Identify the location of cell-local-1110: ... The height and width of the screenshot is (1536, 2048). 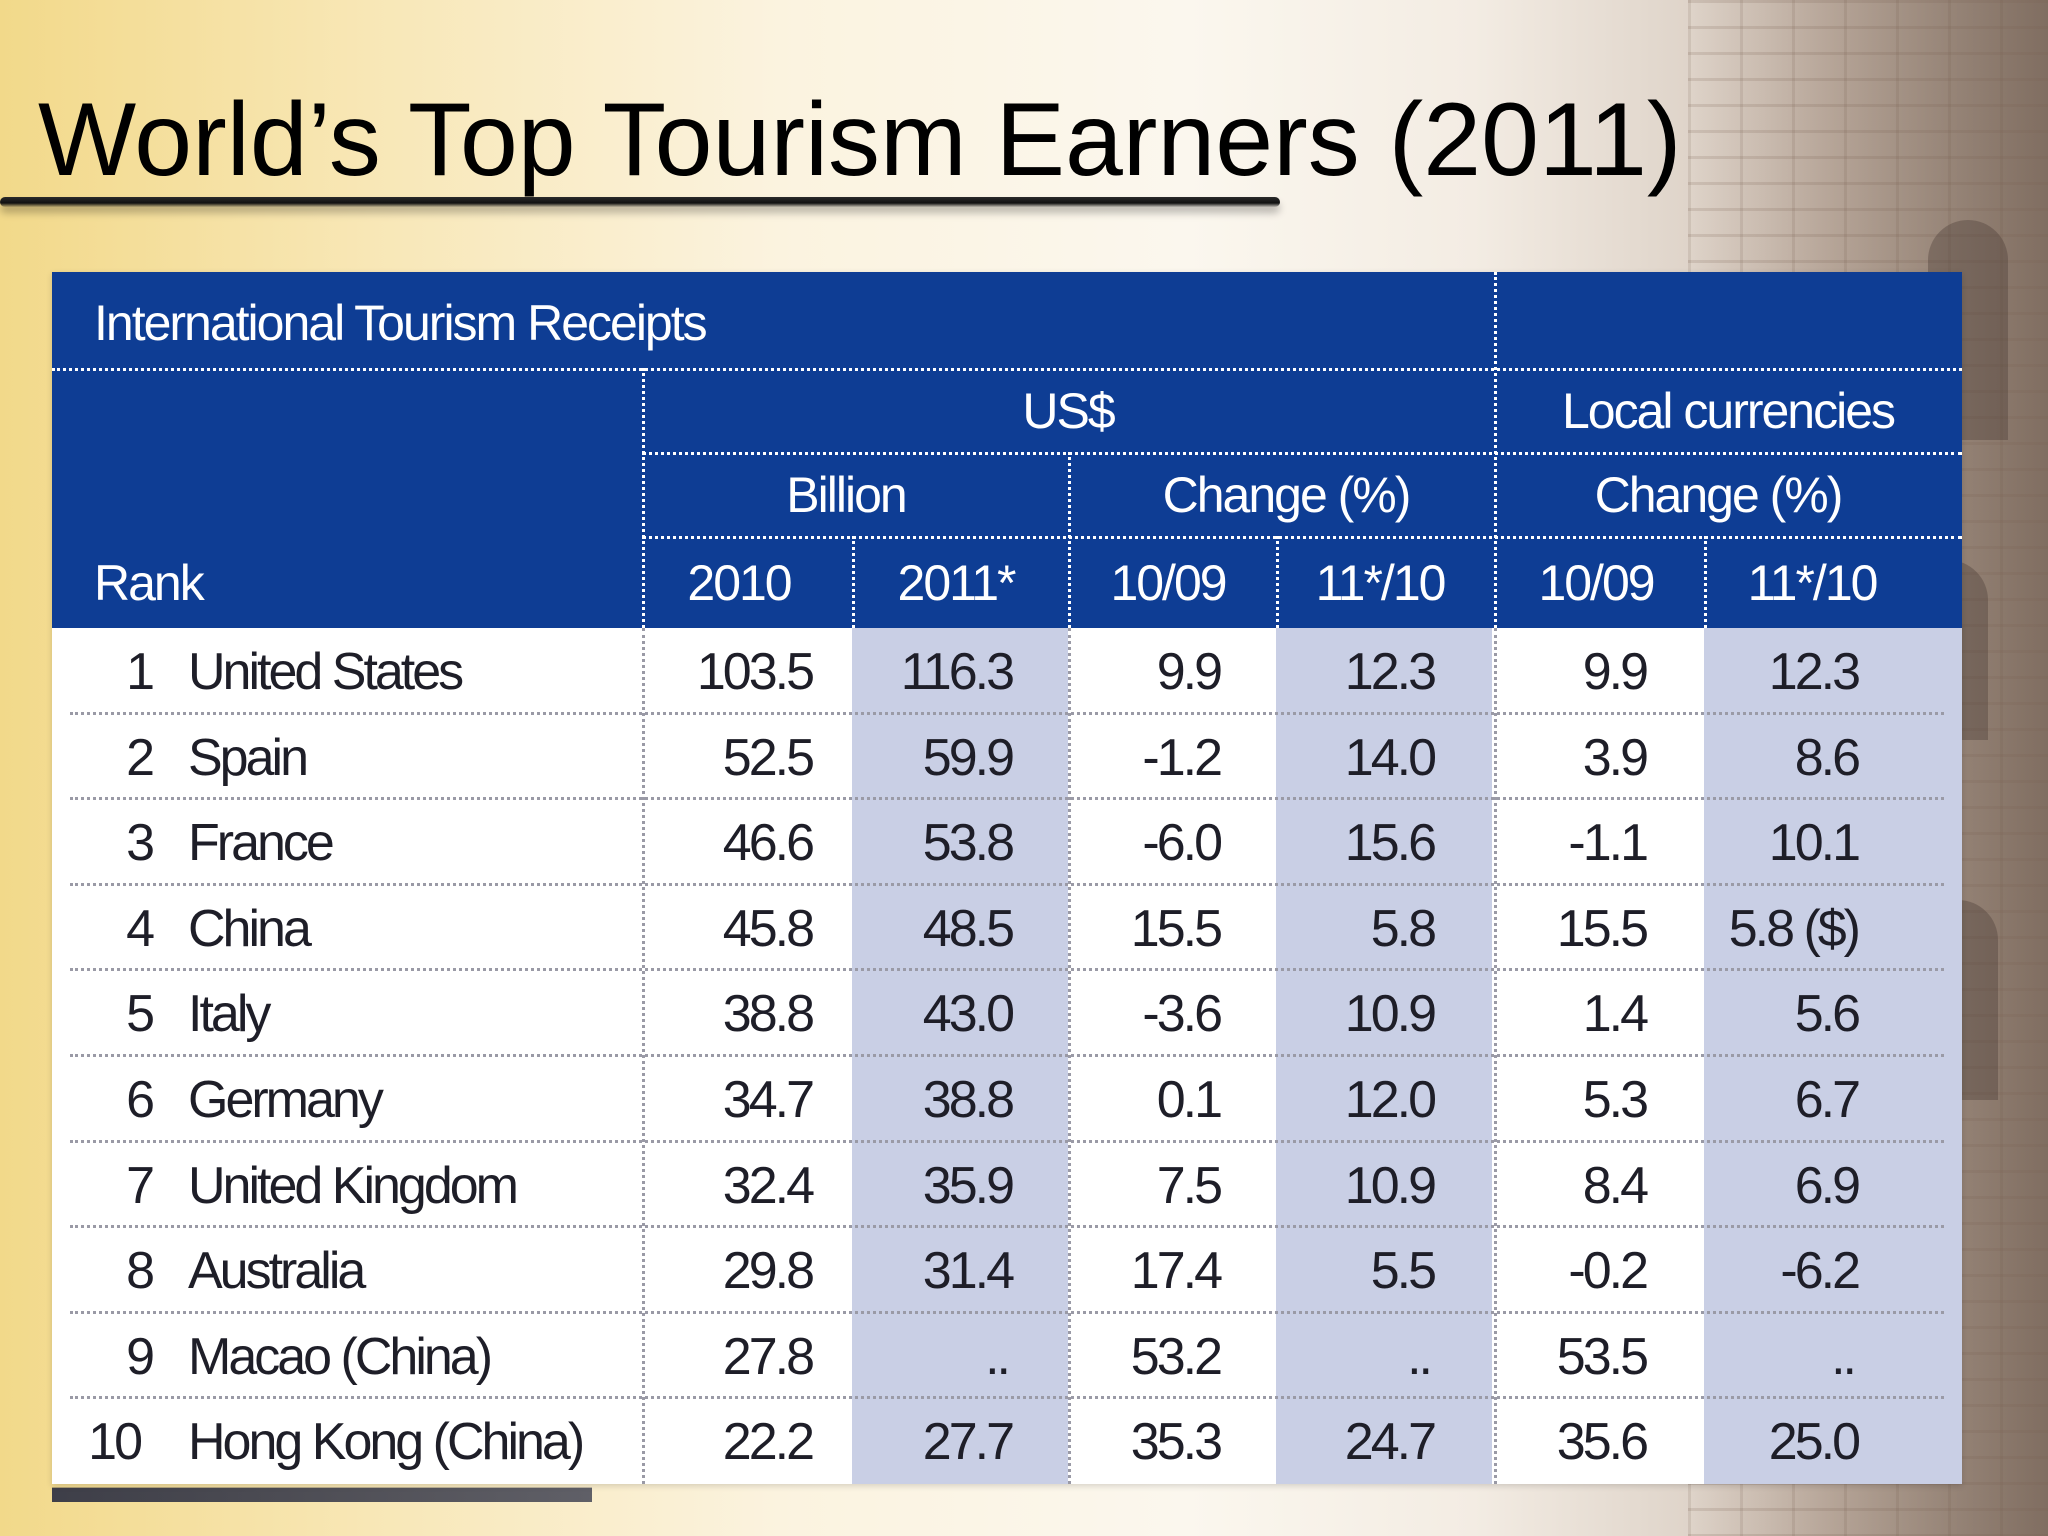
(1844, 1356).